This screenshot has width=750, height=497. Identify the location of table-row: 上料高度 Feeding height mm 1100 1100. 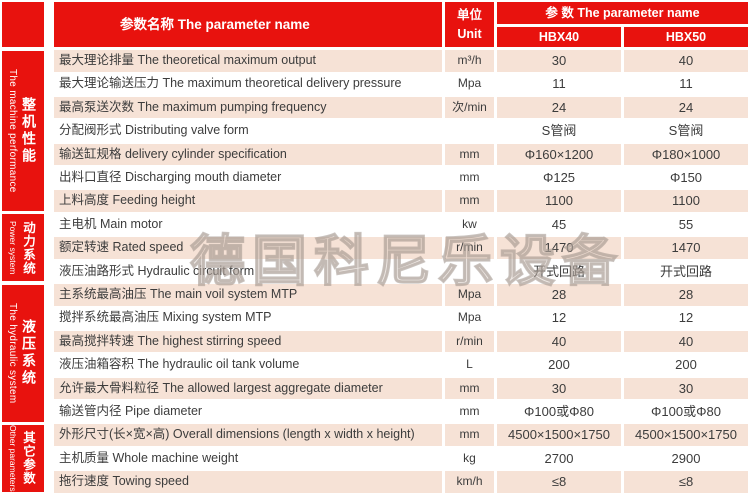
(375, 201).